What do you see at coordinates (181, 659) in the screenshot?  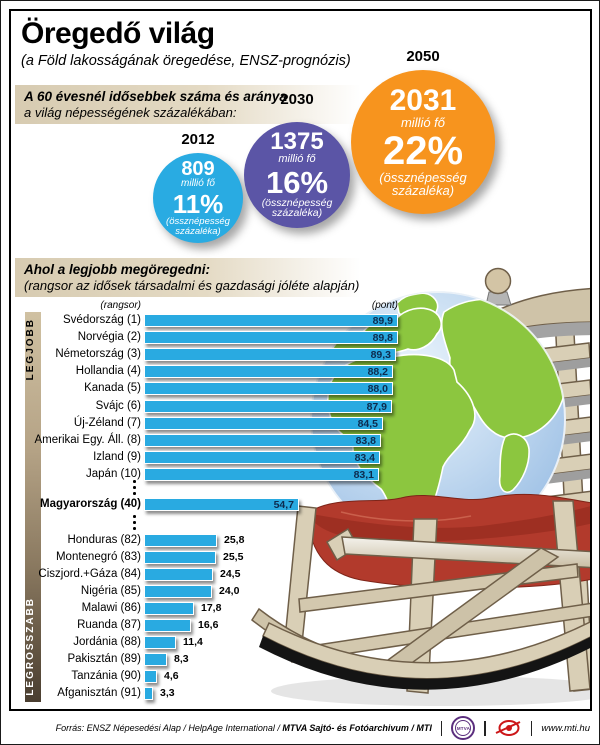 I see `bar-value: 8,3` at bounding box center [181, 659].